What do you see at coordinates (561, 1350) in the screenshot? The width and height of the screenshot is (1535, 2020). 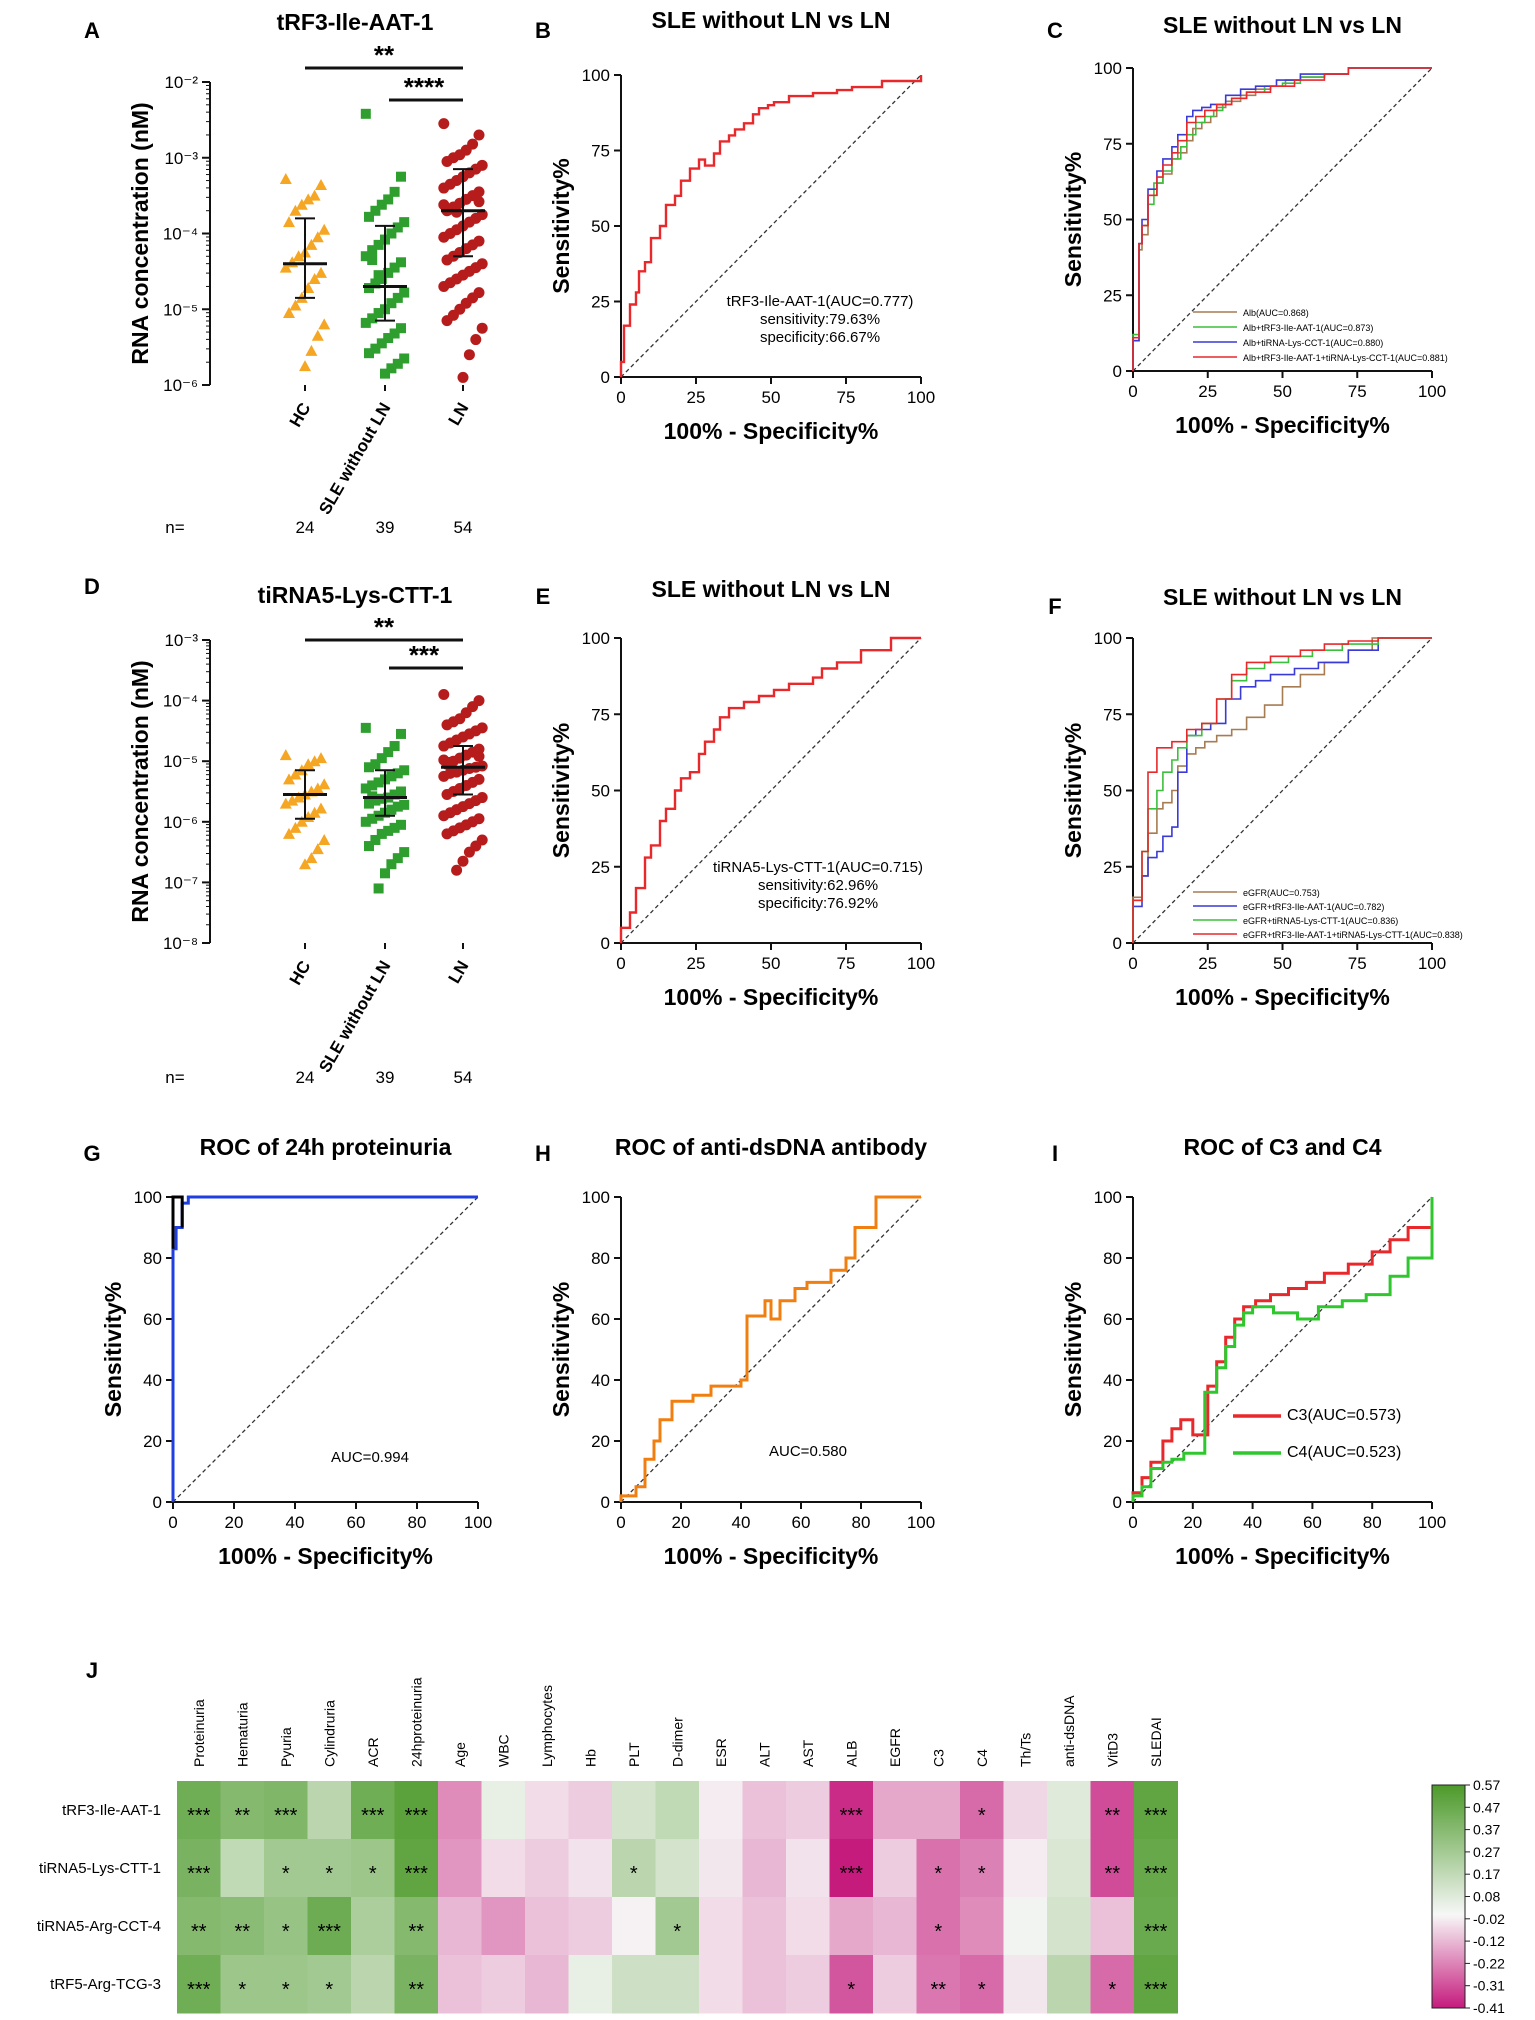 I see `y-axis-label: Sensitivity%` at bounding box center [561, 1350].